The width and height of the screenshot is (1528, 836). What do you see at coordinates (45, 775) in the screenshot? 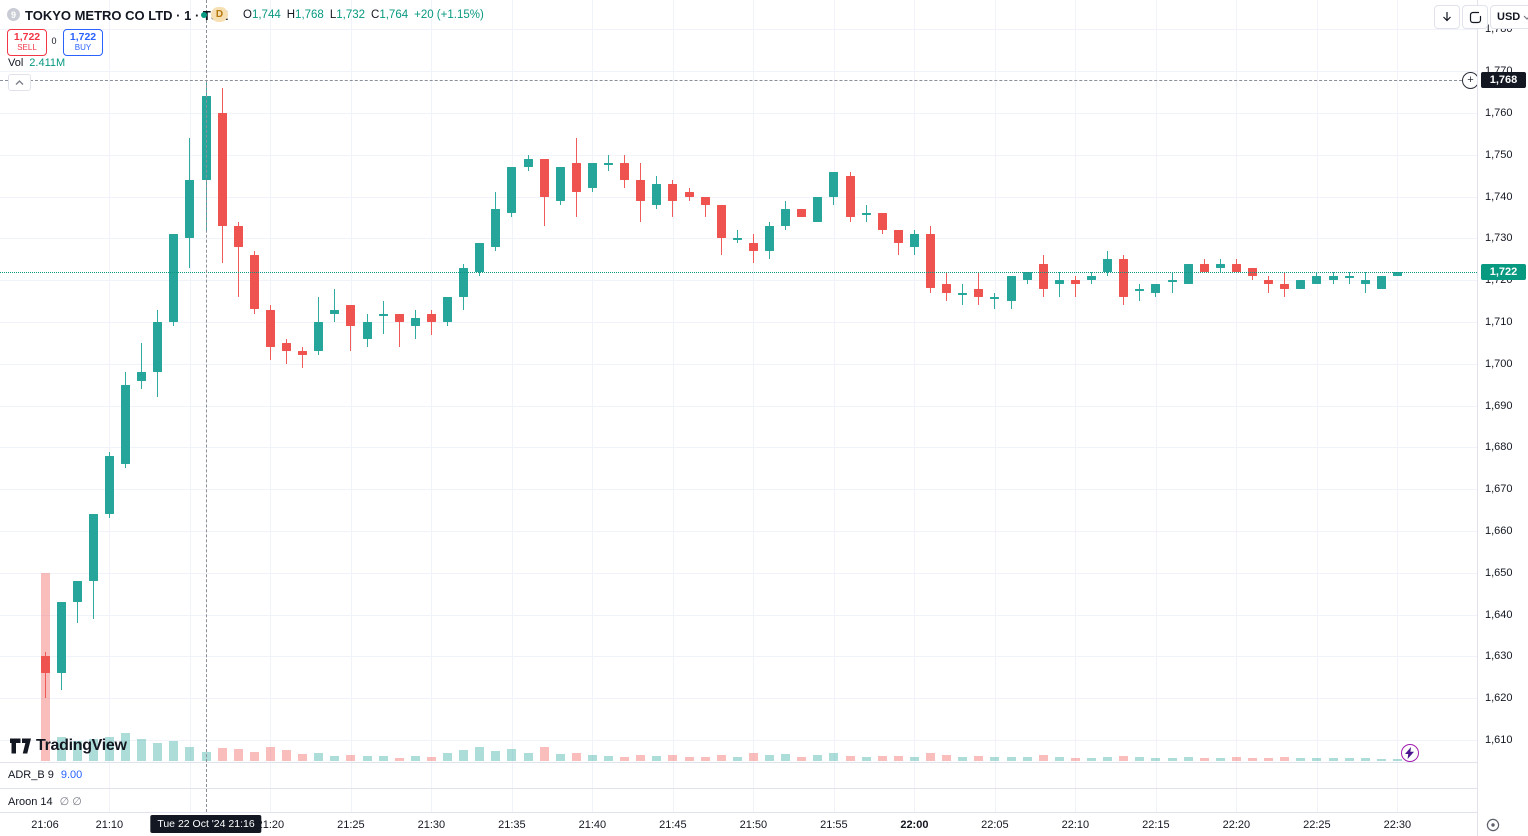
I see `indicator-adrb-row: ADR_B 9 9.00` at bounding box center [45, 775].